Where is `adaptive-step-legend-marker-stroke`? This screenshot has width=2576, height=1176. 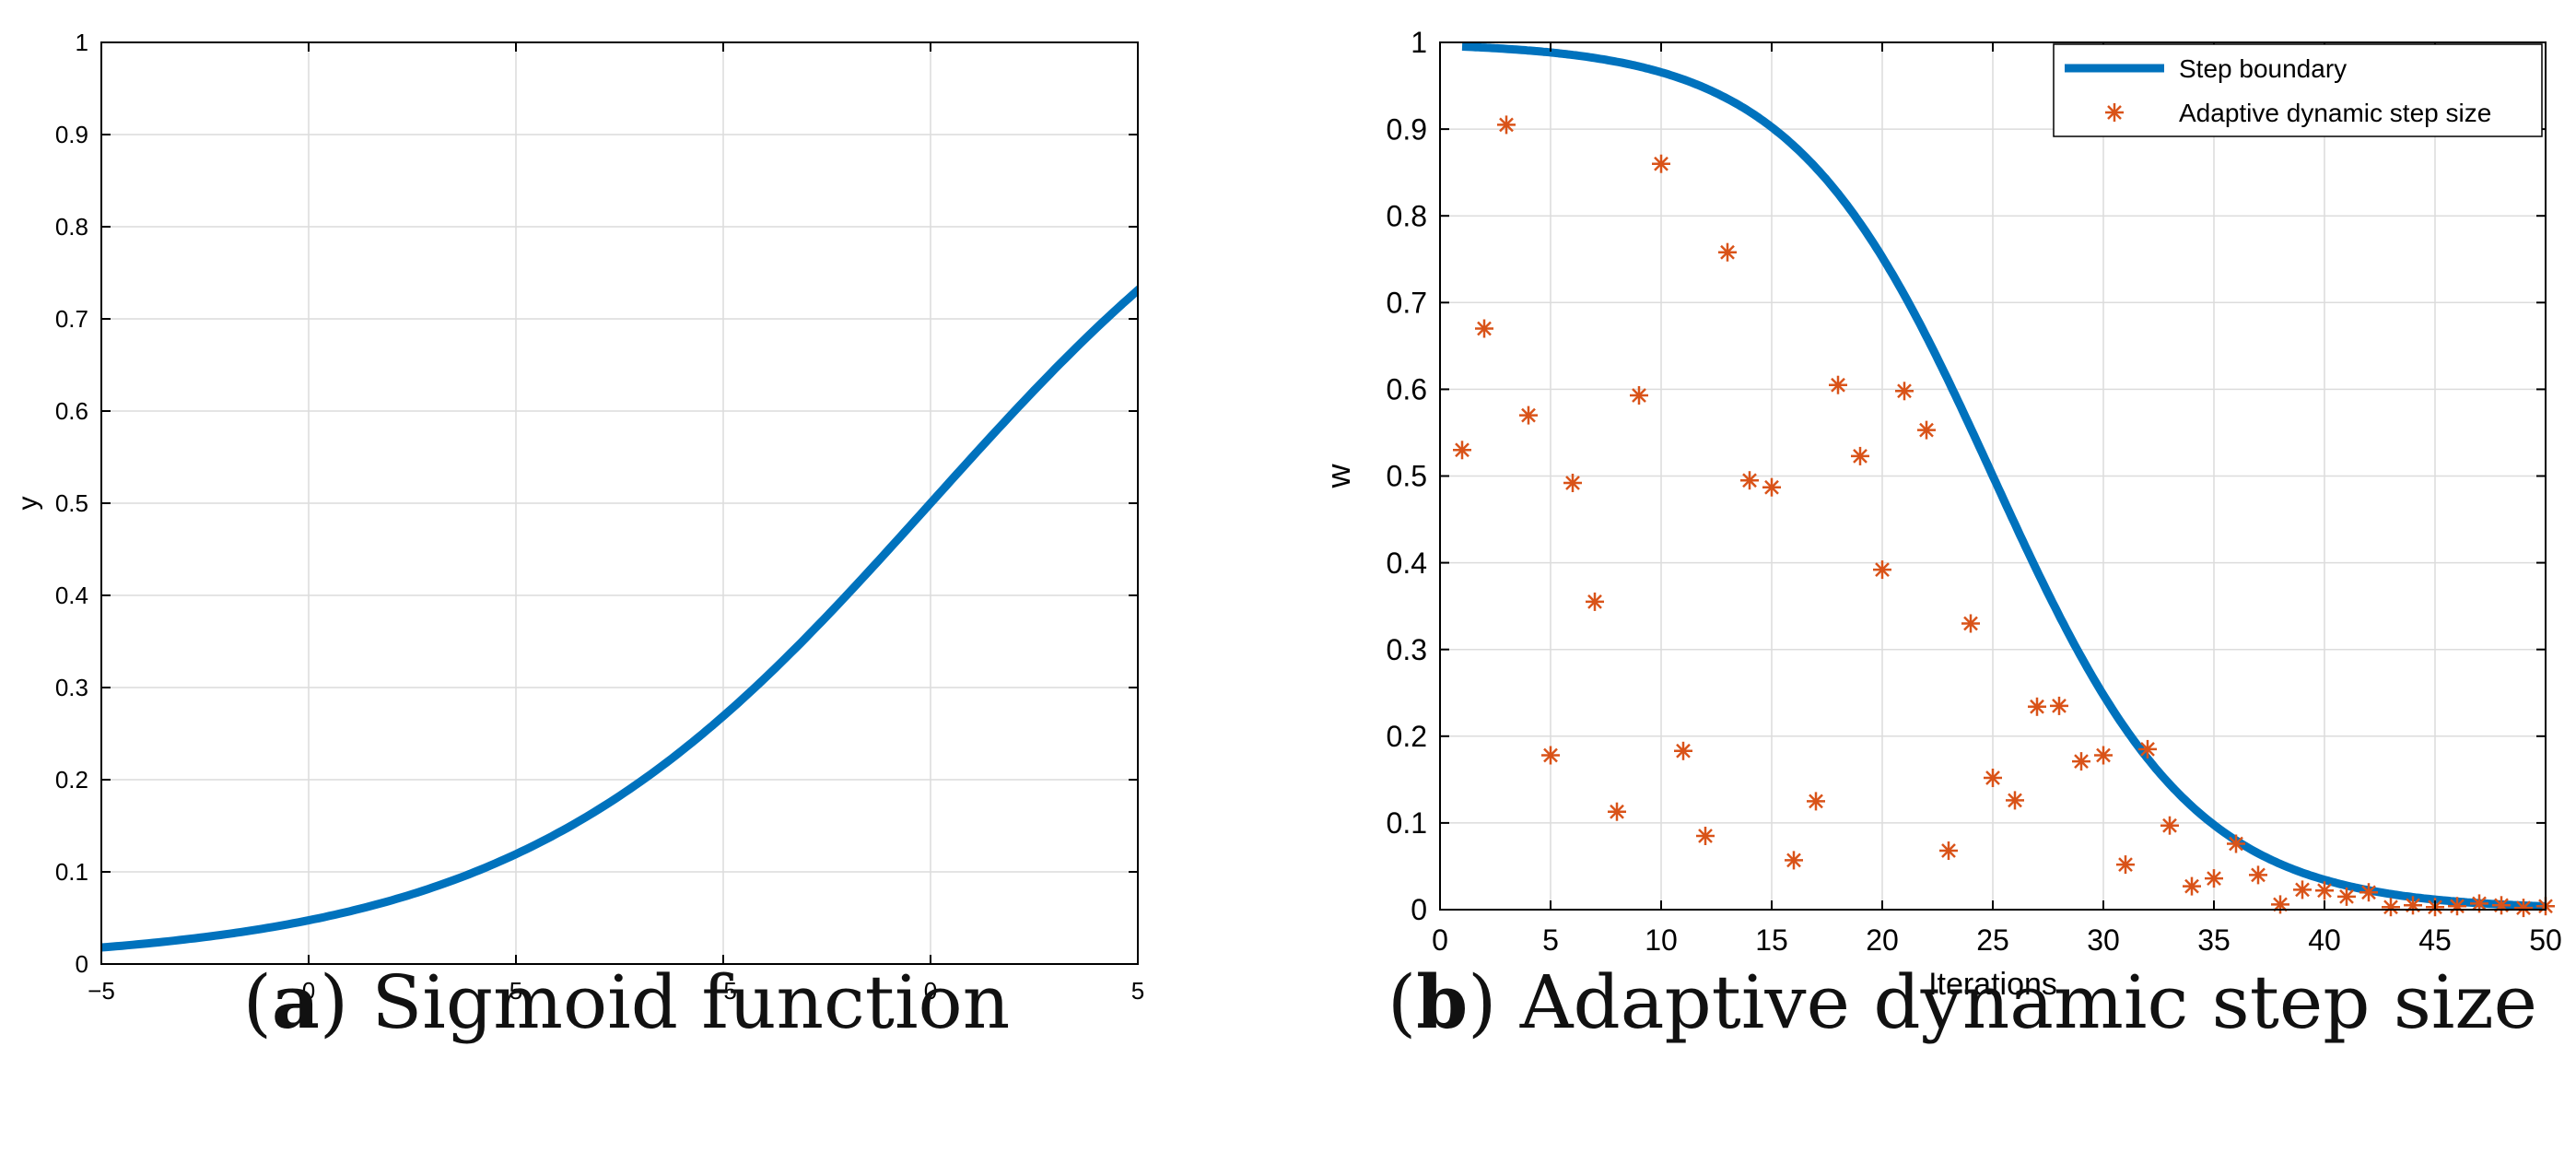
adaptive-step-legend-marker-stroke is located at coordinates (2114, 112).